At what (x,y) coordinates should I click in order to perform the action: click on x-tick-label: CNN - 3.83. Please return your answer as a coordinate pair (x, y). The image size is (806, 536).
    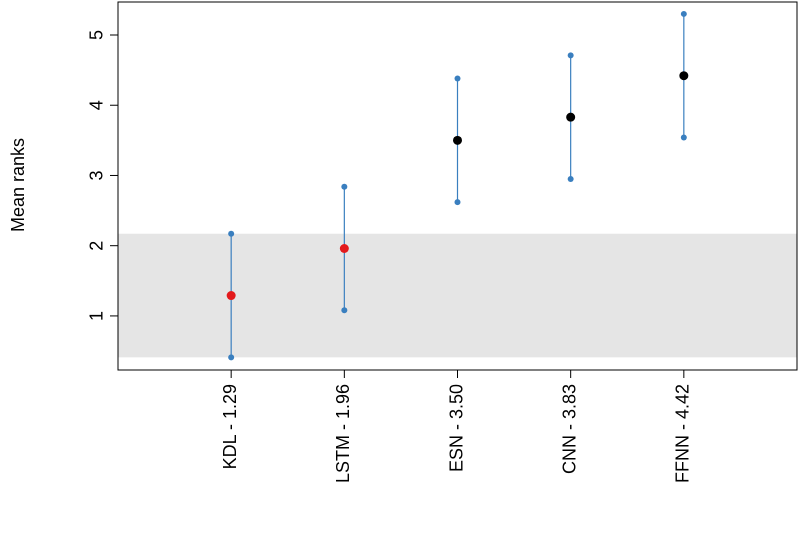
    Looking at the image, I should click on (569, 429).